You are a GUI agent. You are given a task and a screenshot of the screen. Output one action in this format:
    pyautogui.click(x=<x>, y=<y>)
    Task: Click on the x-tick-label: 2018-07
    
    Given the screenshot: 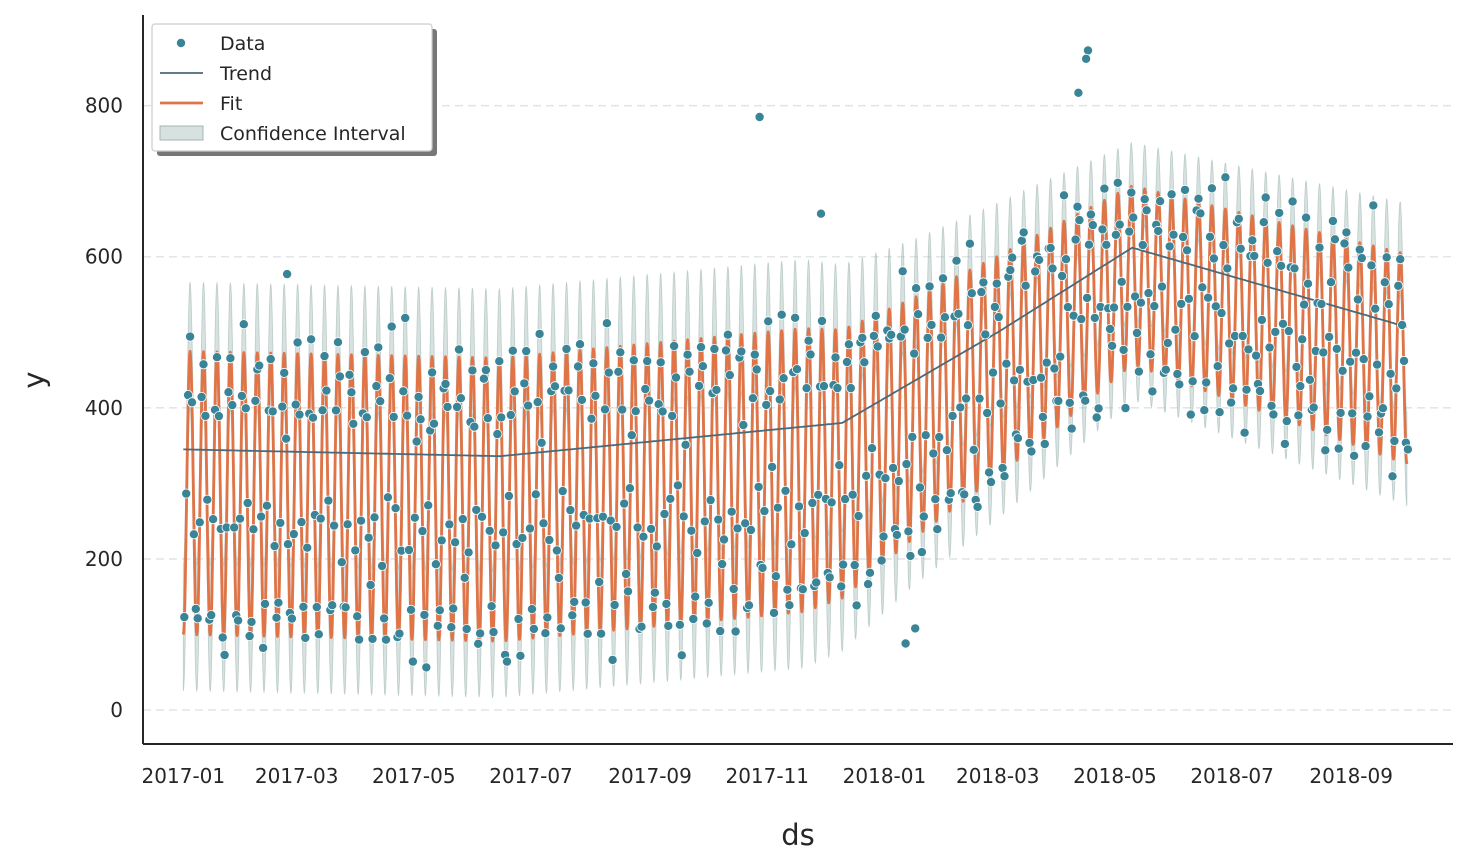 What is the action you would take?
    pyautogui.click(x=1232, y=776)
    